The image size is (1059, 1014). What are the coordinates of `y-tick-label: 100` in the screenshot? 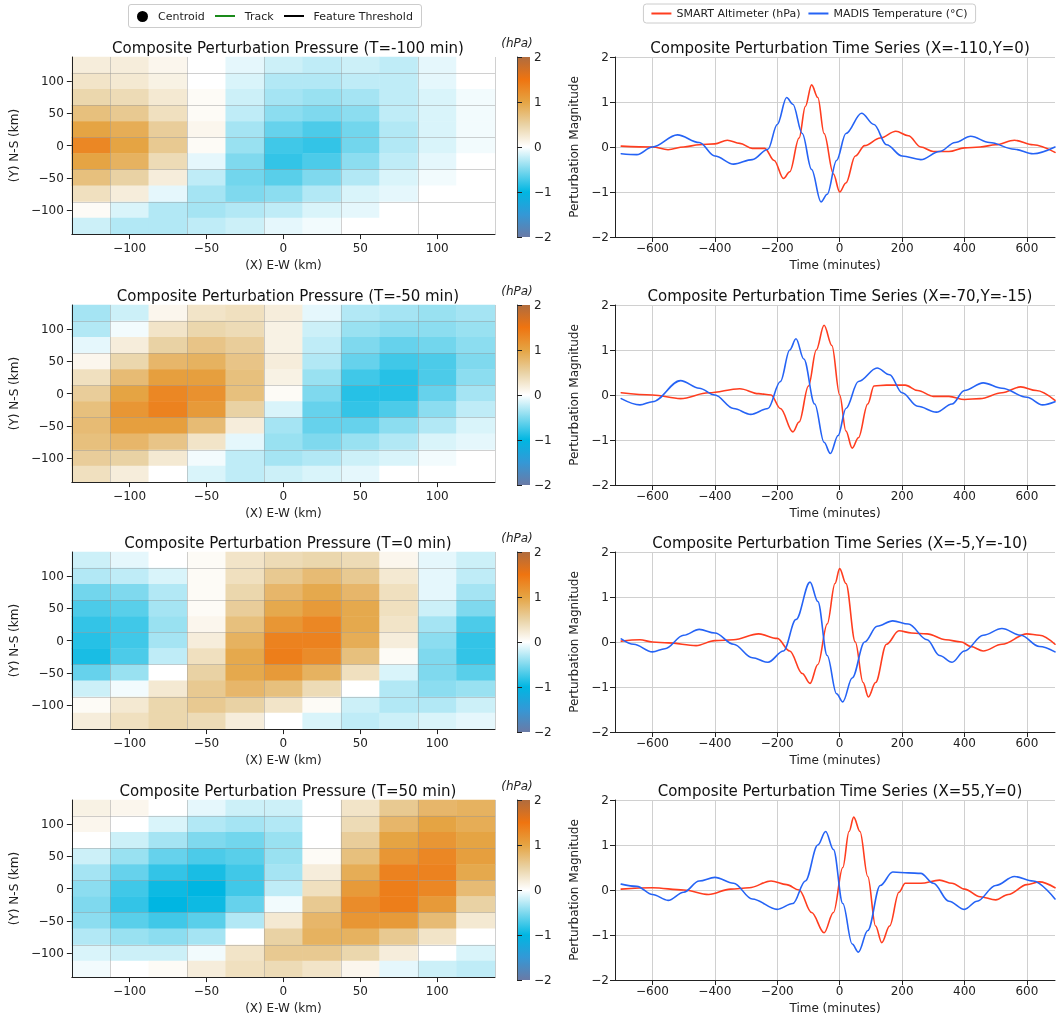 It's located at (52, 823).